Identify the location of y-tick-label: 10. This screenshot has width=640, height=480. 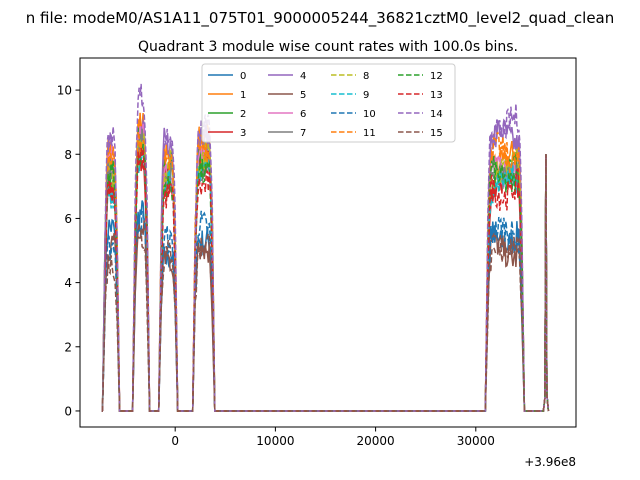
(64, 91).